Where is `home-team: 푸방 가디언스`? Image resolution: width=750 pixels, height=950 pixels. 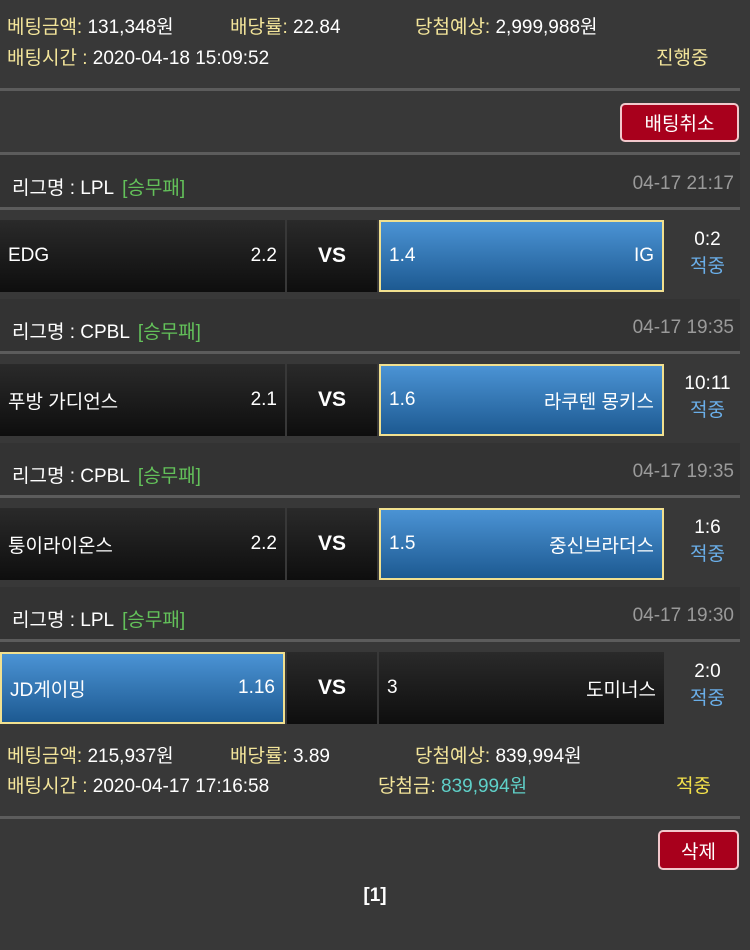 home-team: 푸방 가디언스 is located at coordinates (63, 402).